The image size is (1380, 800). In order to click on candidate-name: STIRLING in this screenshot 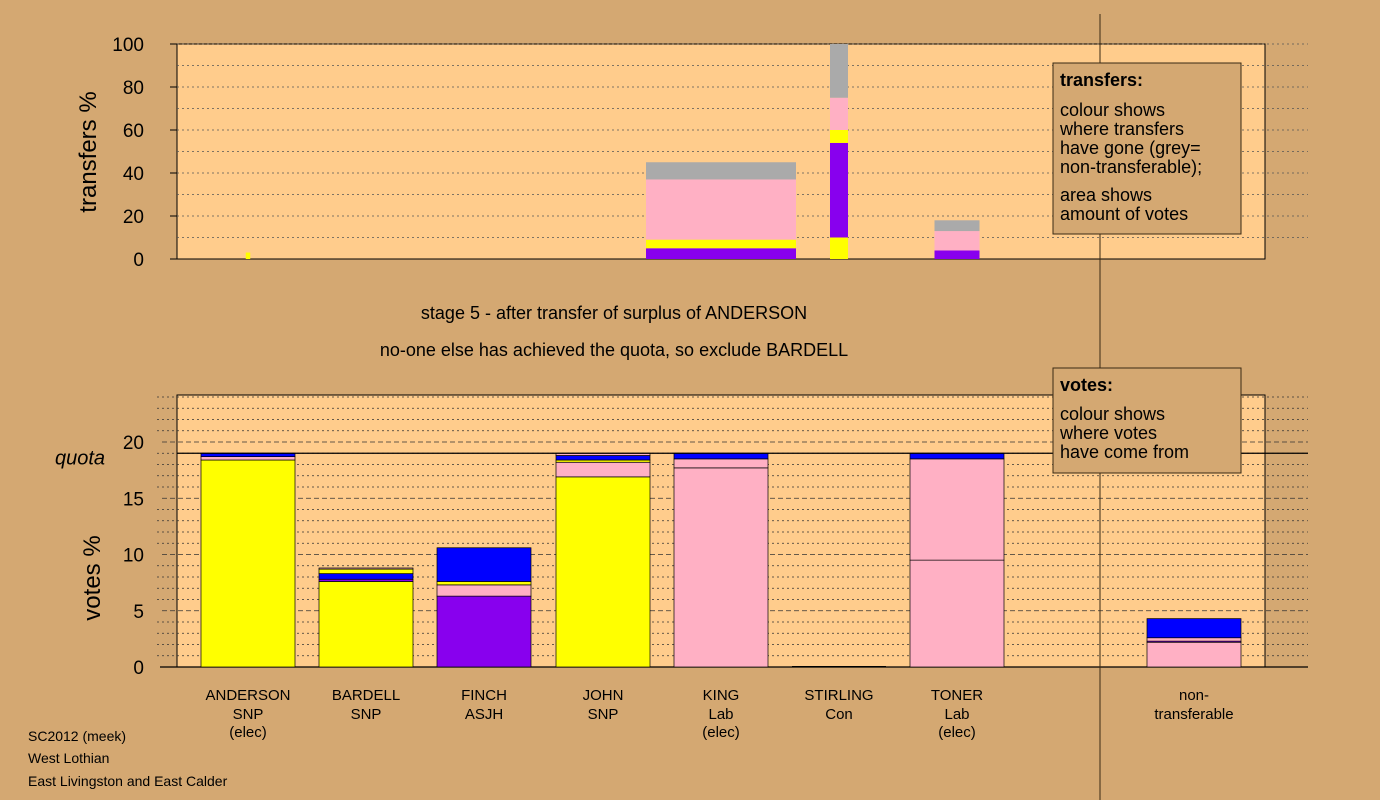, I will do `click(838, 695)`.